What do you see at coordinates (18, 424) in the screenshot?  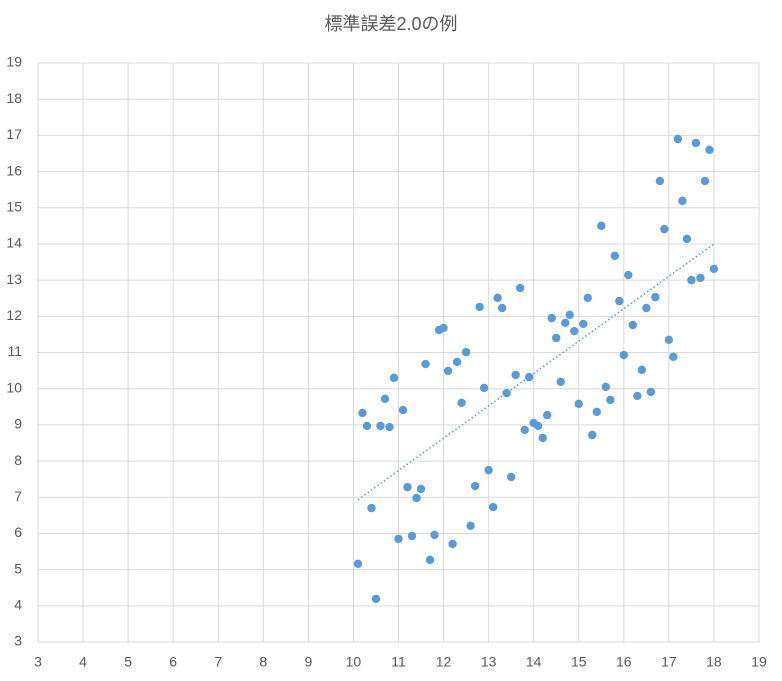 I see `y-tick-label: 9` at bounding box center [18, 424].